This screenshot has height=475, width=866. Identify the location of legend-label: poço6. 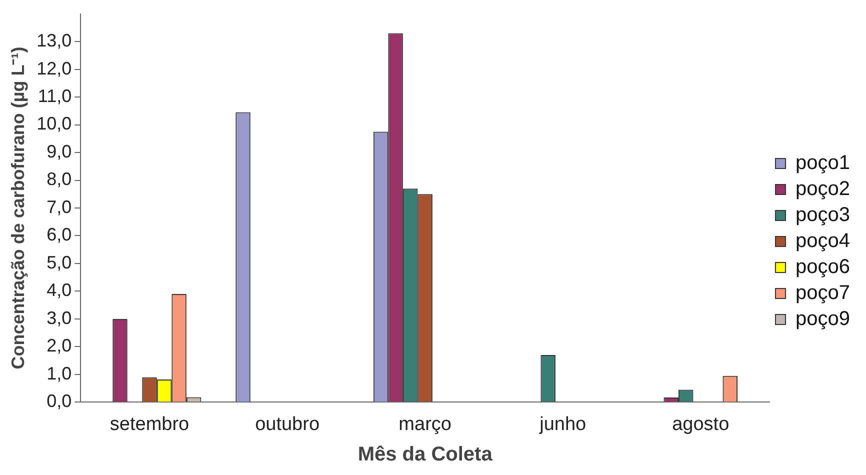
(823, 267).